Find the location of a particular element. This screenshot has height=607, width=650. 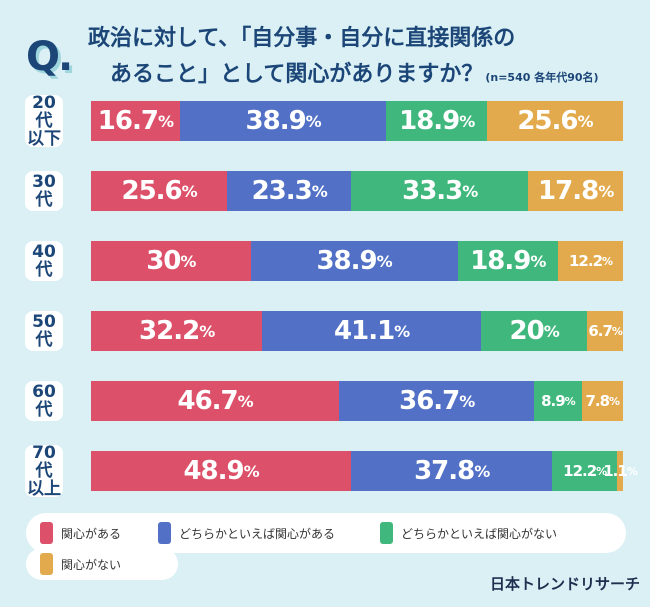

bar-row: 20代 以下 16.7% 38.9% 18.9% 25.6% is located at coordinates (325, 121).